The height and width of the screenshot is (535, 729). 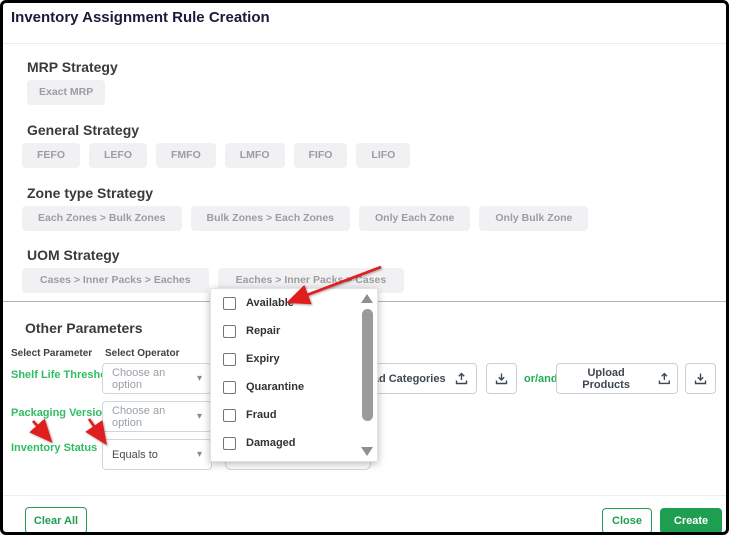 What do you see at coordinates (52, 353) in the screenshot?
I see `select-parameter-column-label: Select Parameter` at bounding box center [52, 353].